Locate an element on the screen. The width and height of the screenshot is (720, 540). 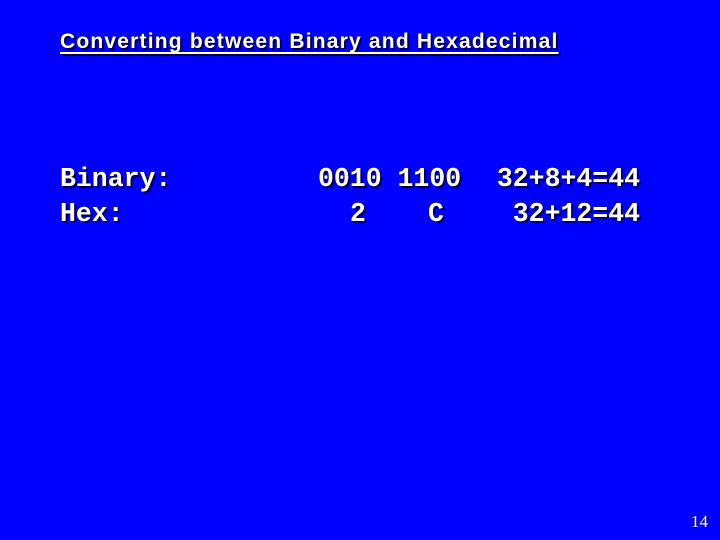
hex-sum: 32+12=44 is located at coordinates (576, 214).